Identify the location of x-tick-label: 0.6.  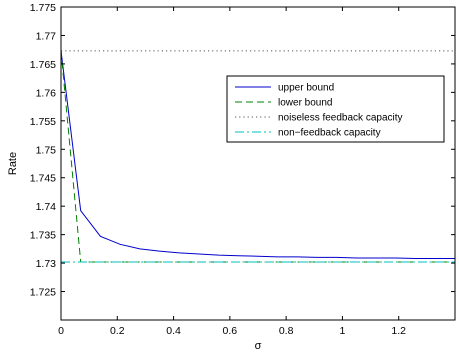
(230, 331).